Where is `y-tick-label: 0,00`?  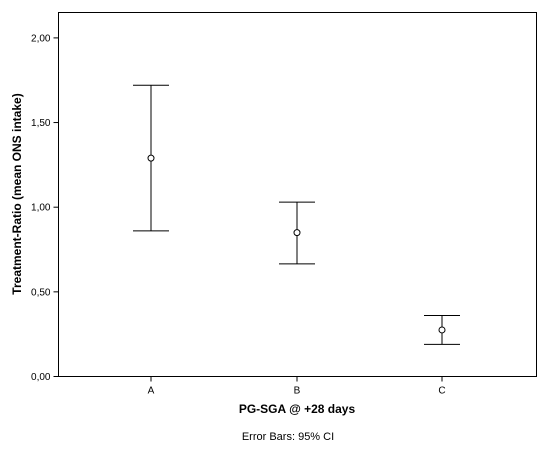
y-tick-label: 0,00 is located at coordinates (41, 377).